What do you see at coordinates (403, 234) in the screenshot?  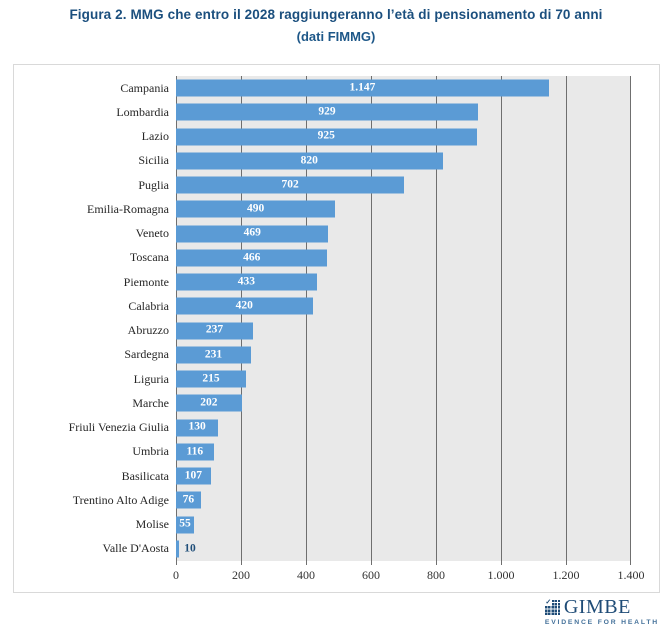 I see `bar-track: 469` at bounding box center [403, 234].